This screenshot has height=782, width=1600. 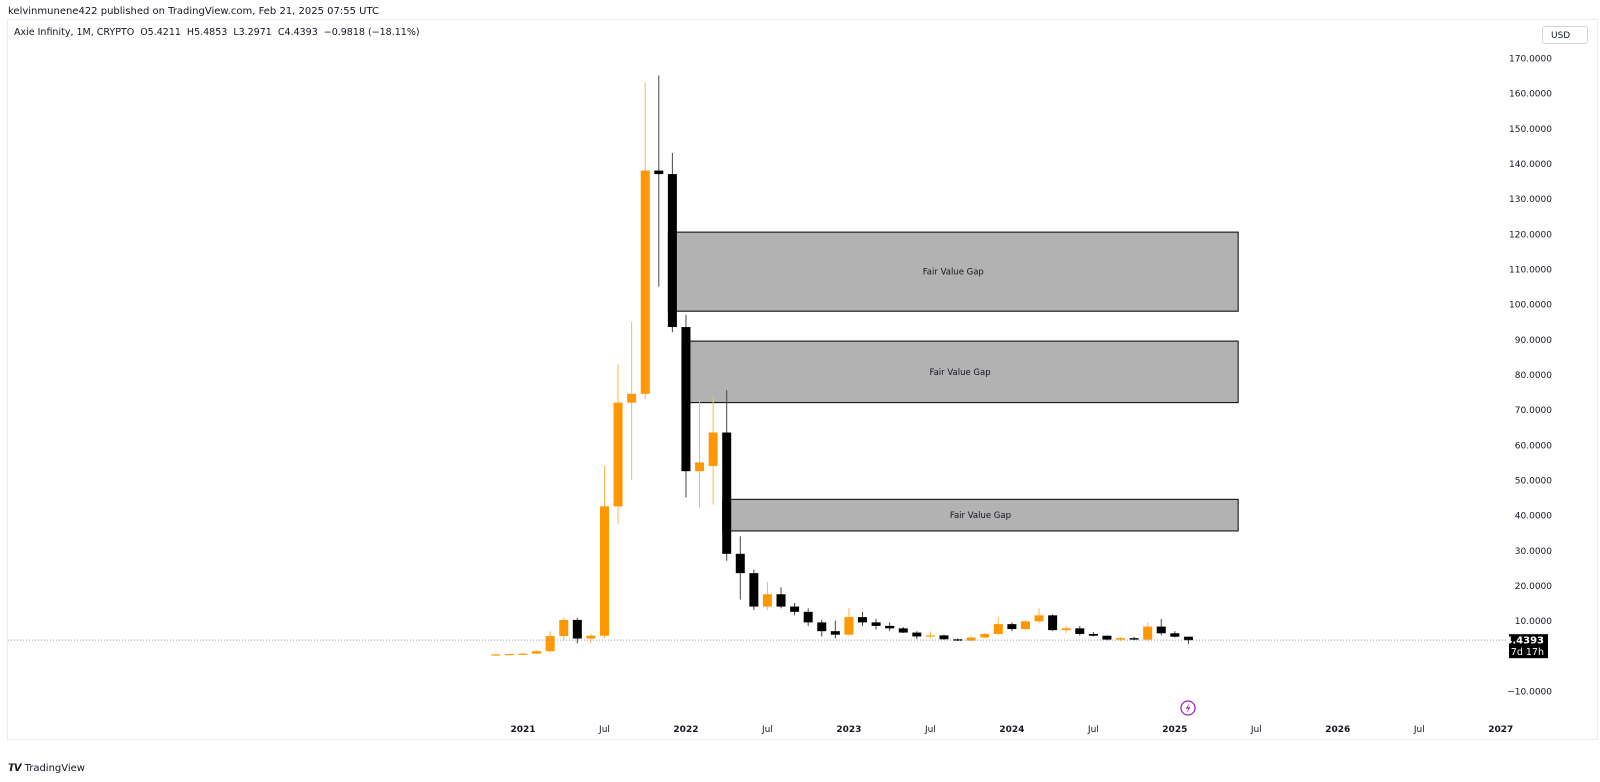 I want to click on legend-change: −0.9818 (−18.11%), so click(x=371, y=32).